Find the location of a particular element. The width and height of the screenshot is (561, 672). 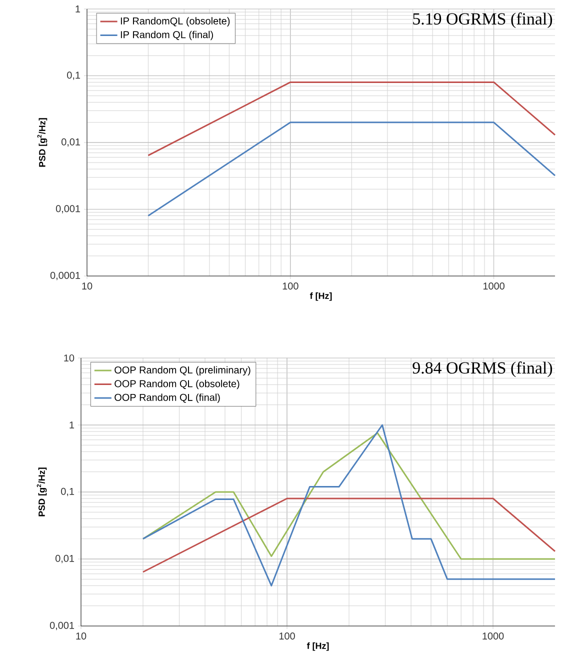

y-tick-label: 10 is located at coordinates (69, 358).